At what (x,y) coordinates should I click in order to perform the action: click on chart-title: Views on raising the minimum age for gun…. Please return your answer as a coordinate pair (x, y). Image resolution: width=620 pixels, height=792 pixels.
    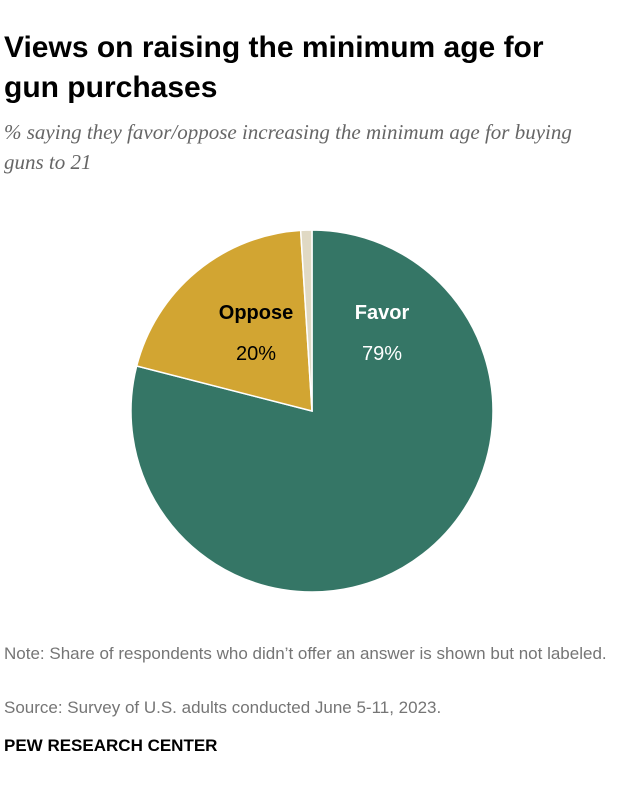
    Looking at the image, I should click on (274, 67).